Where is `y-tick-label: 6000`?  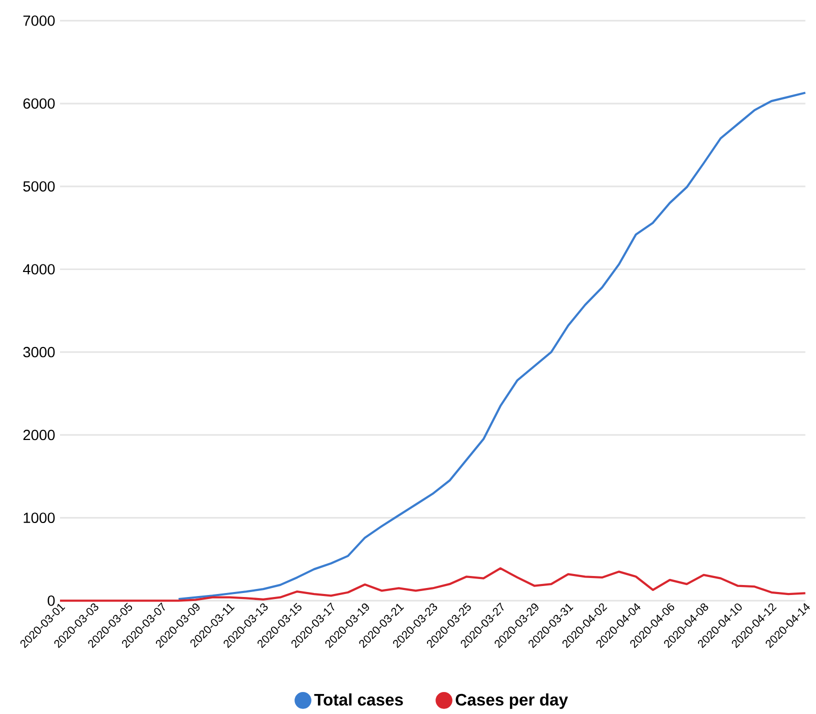
y-tick-label: 6000 is located at coordinates (39, 103).